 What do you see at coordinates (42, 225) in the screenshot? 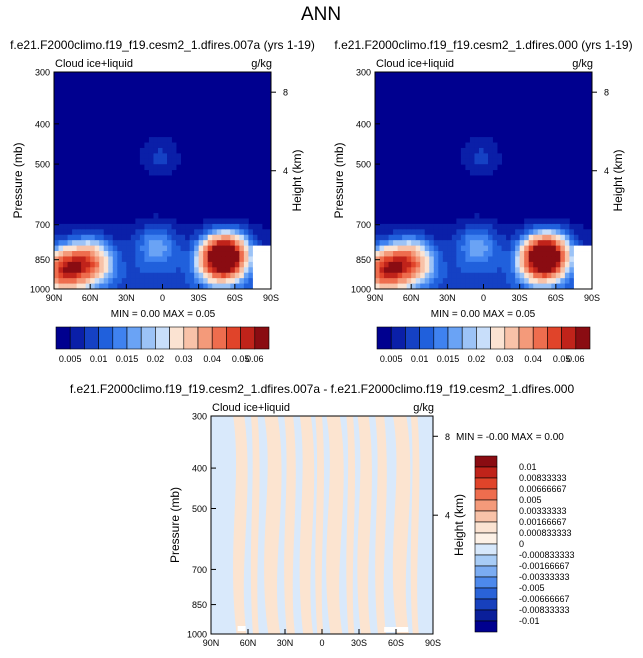
I see `y-tick-label: 700` at bounding box center [42, 225].